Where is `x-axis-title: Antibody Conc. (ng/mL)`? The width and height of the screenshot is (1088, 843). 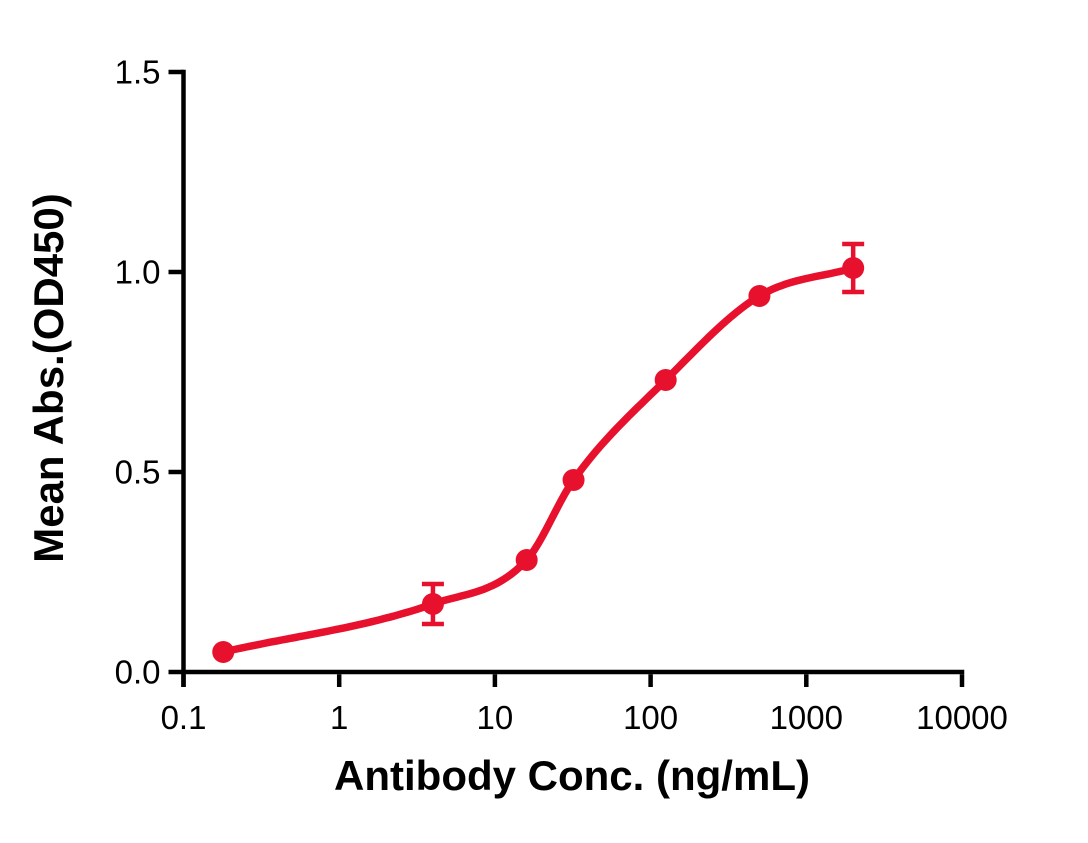
x-axis-title: Antibody Conc. (ng/mL) is located at coordinates (572, 775).